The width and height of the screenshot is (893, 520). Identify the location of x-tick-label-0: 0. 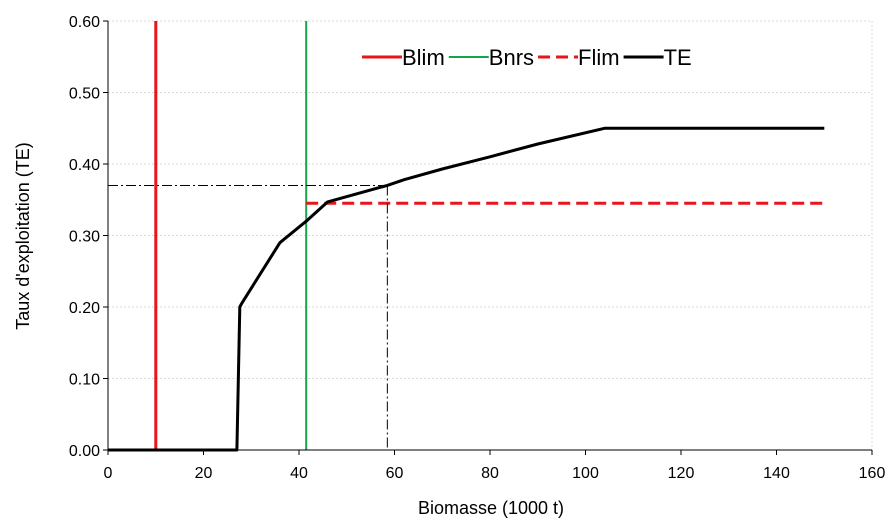
(108, 473).